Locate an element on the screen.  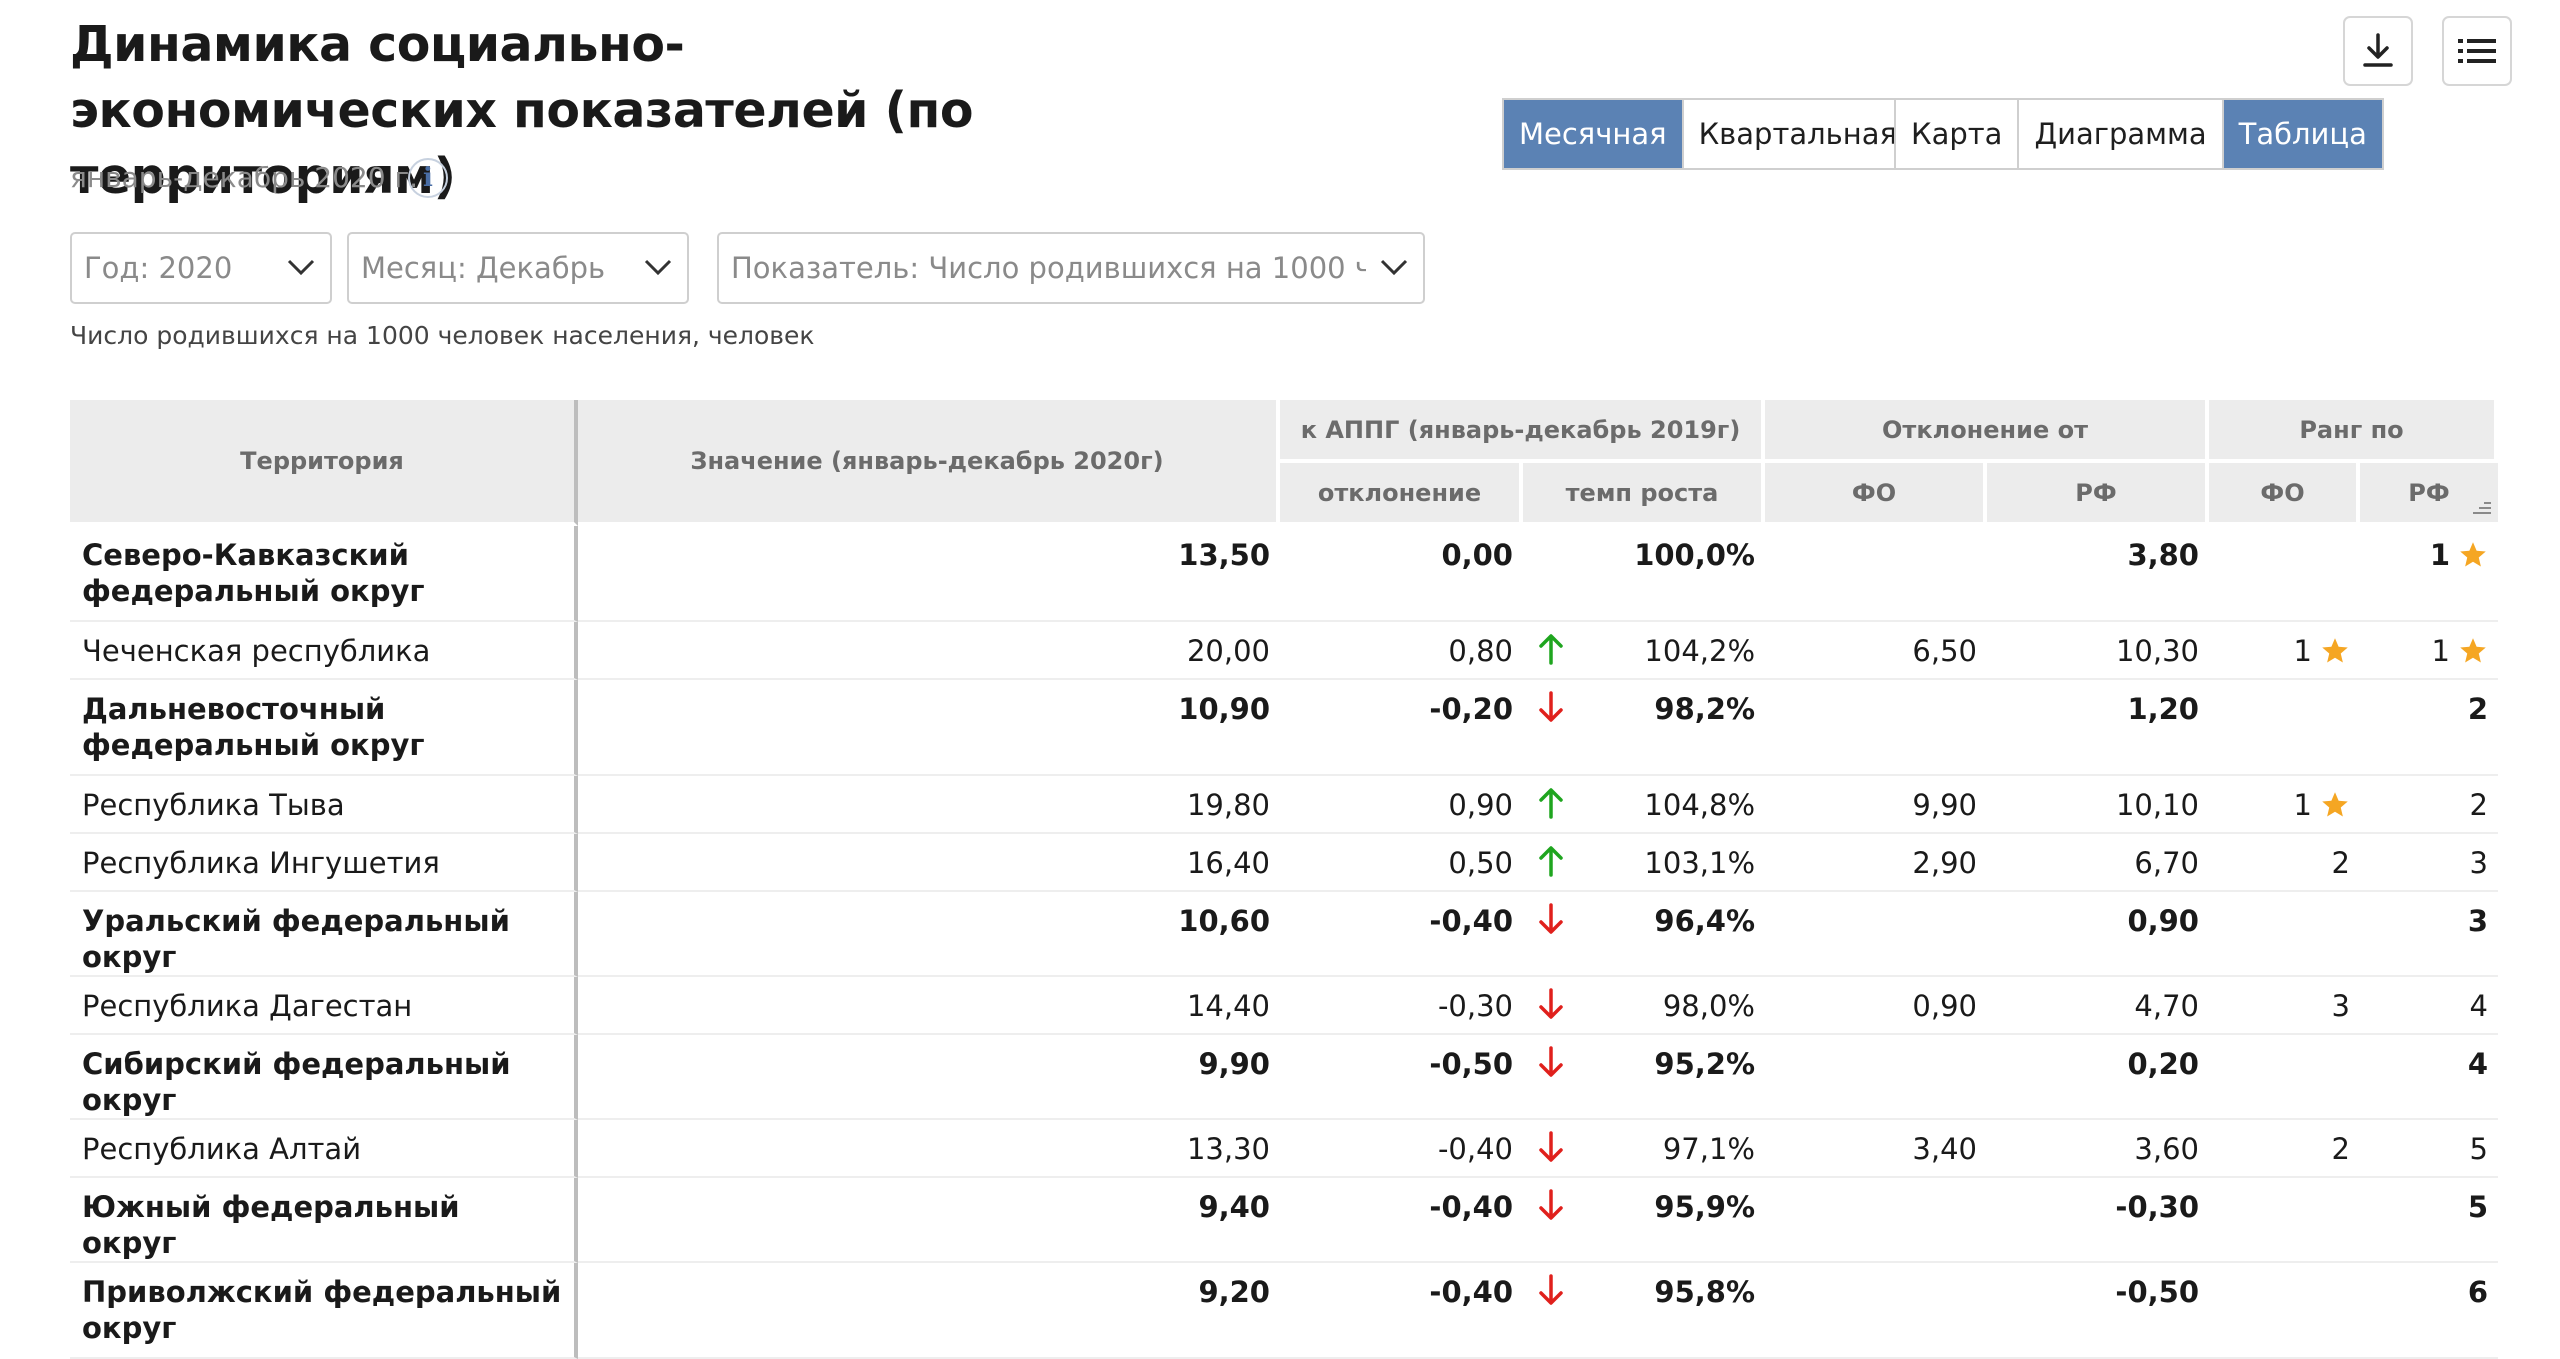
chevron-down-icon is located at coordinates (658, 267).